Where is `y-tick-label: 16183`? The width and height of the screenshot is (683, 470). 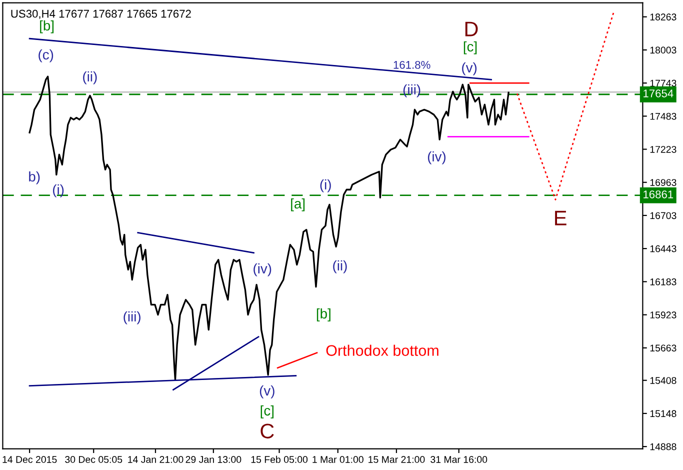
y-tick-label: 16183 is located at coordinates (663, 282).